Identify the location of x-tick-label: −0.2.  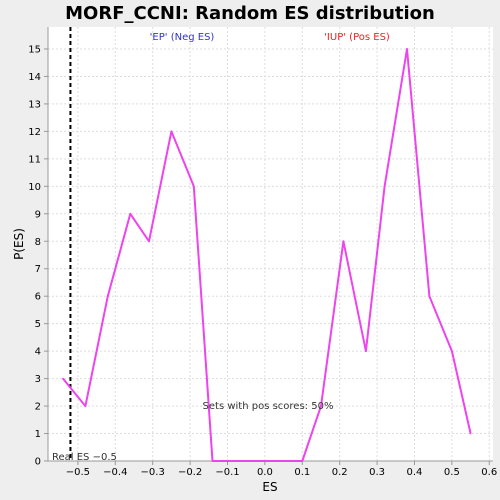
(190, 472).